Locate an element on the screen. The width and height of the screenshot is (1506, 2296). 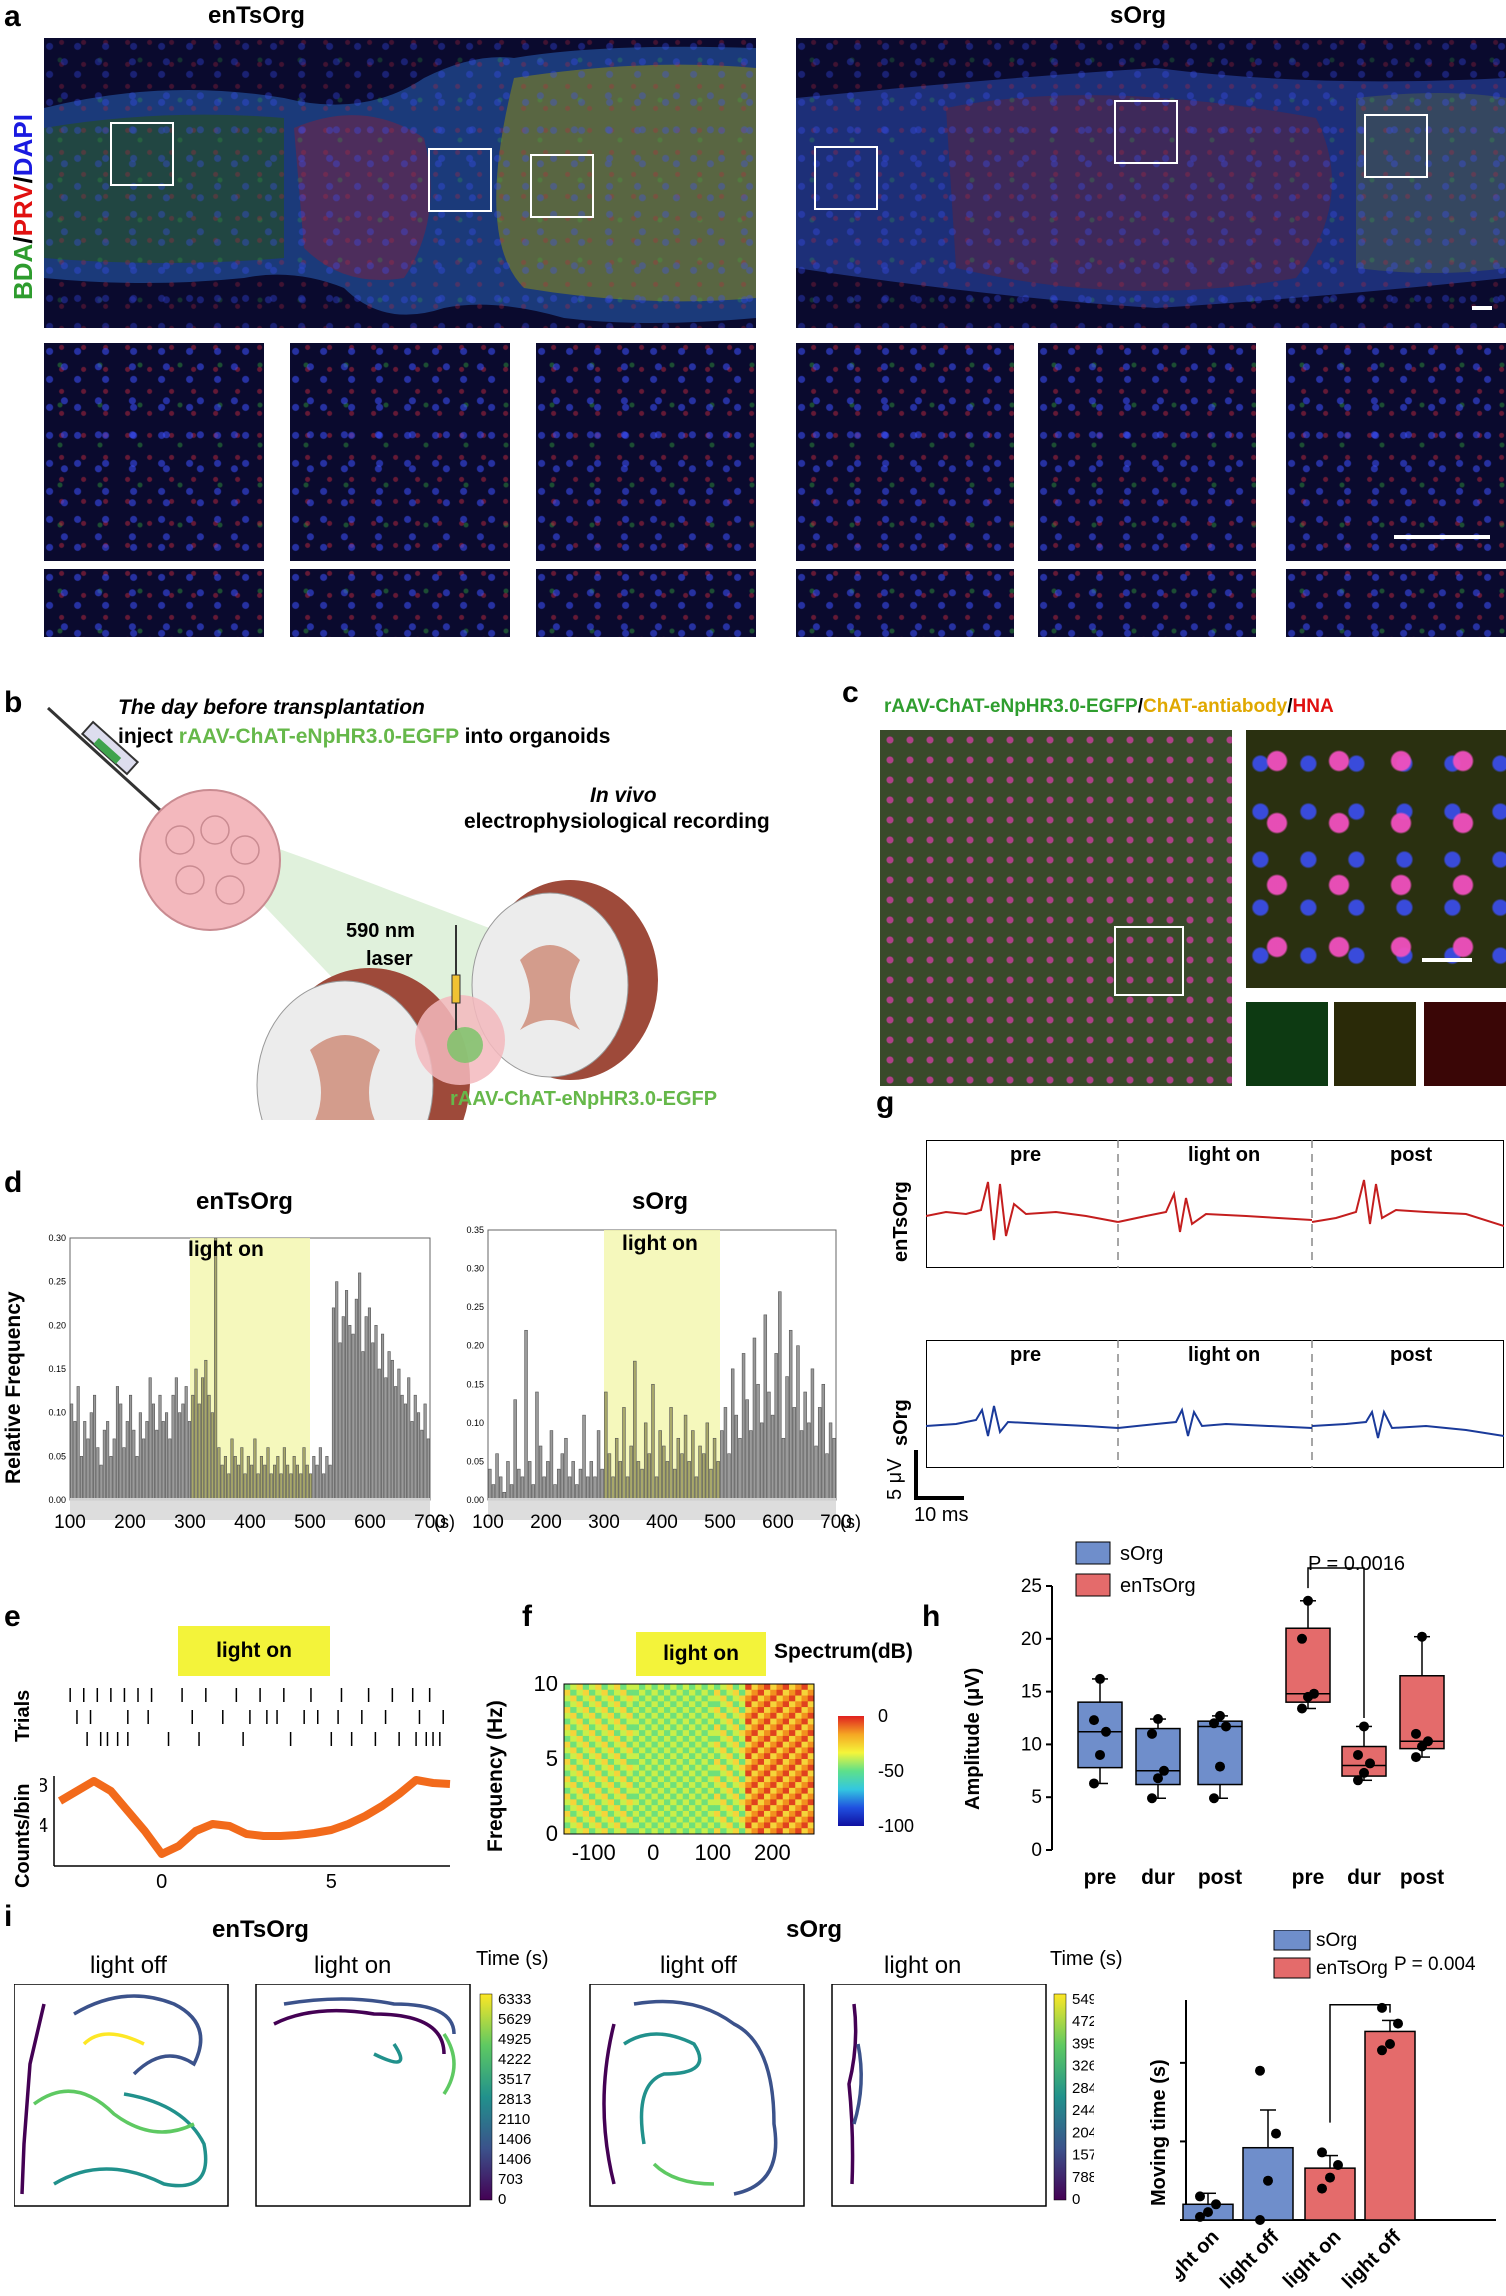
y-tick-label: 5 is located at coordinates (552, 1758).